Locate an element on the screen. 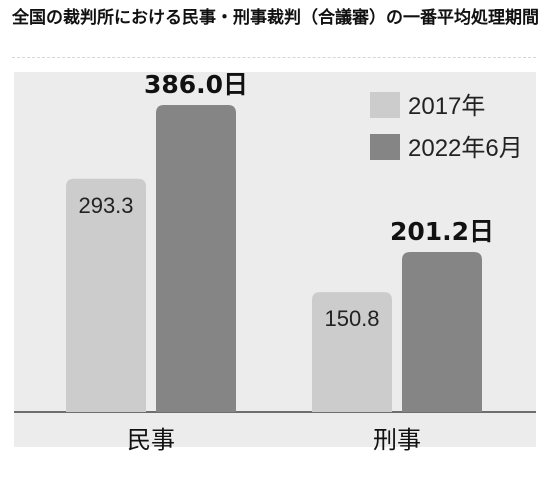 Image resolution: width=550 pixels, height=482 pixels. legend-label: 2022年6月 is located at coordinates (465, 148).